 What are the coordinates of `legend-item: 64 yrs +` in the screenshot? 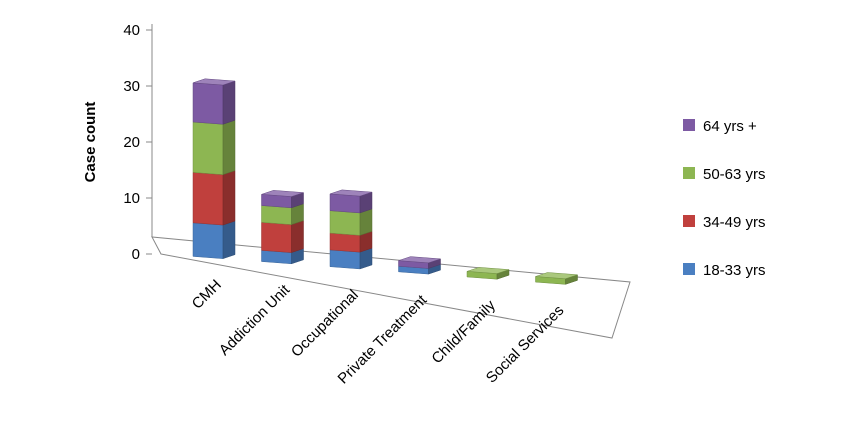 It's located at (720, 126).